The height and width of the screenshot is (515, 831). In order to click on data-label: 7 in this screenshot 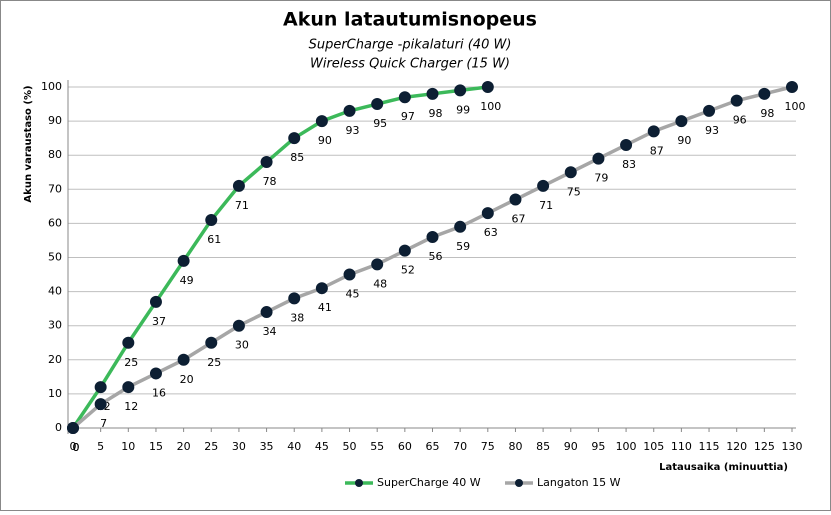, I will do `click(103, 423)`.